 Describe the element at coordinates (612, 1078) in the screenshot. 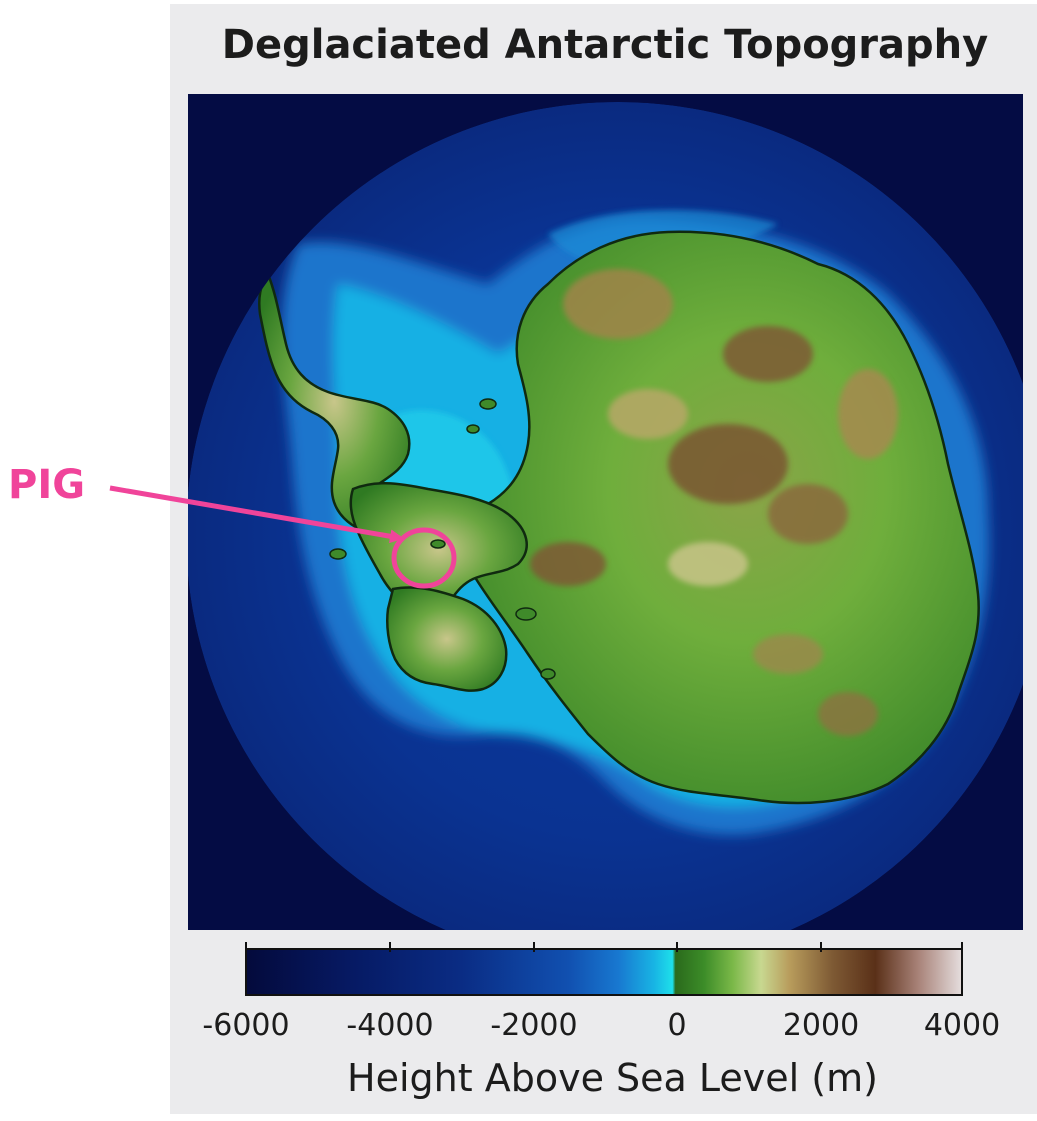

I see `colorbar-label: Height Above Sea Level (m)` at that location.